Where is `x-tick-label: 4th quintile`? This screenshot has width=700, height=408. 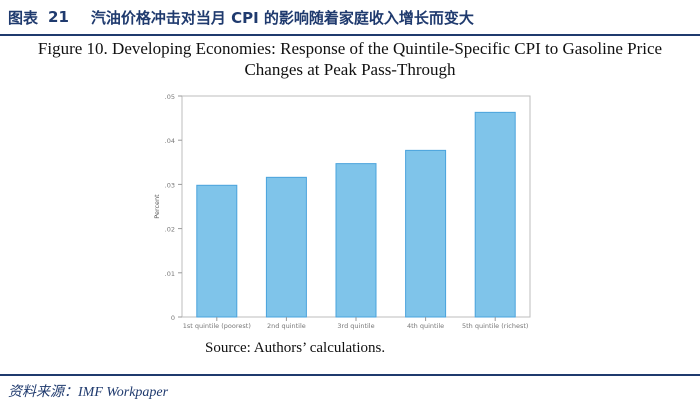 x-tick-label: 4th quintile is located at coordinates (425, 326).